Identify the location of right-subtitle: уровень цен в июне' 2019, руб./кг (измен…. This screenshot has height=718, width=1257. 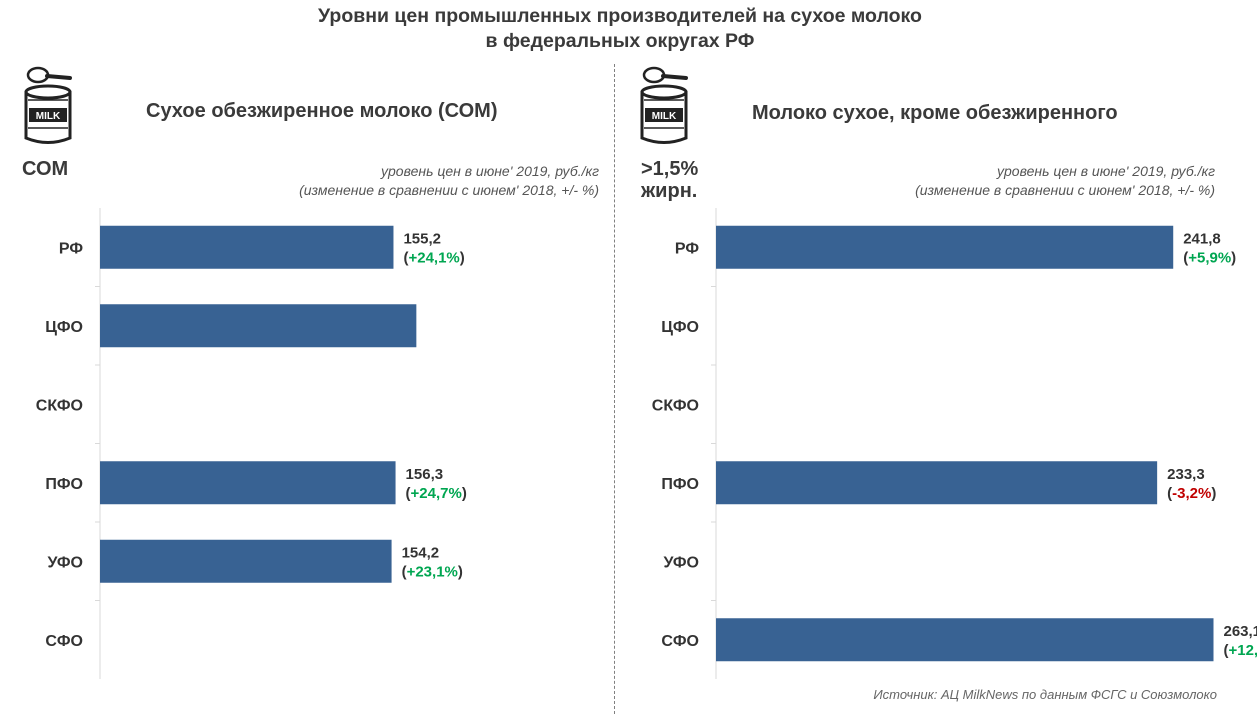
(1065, 181).